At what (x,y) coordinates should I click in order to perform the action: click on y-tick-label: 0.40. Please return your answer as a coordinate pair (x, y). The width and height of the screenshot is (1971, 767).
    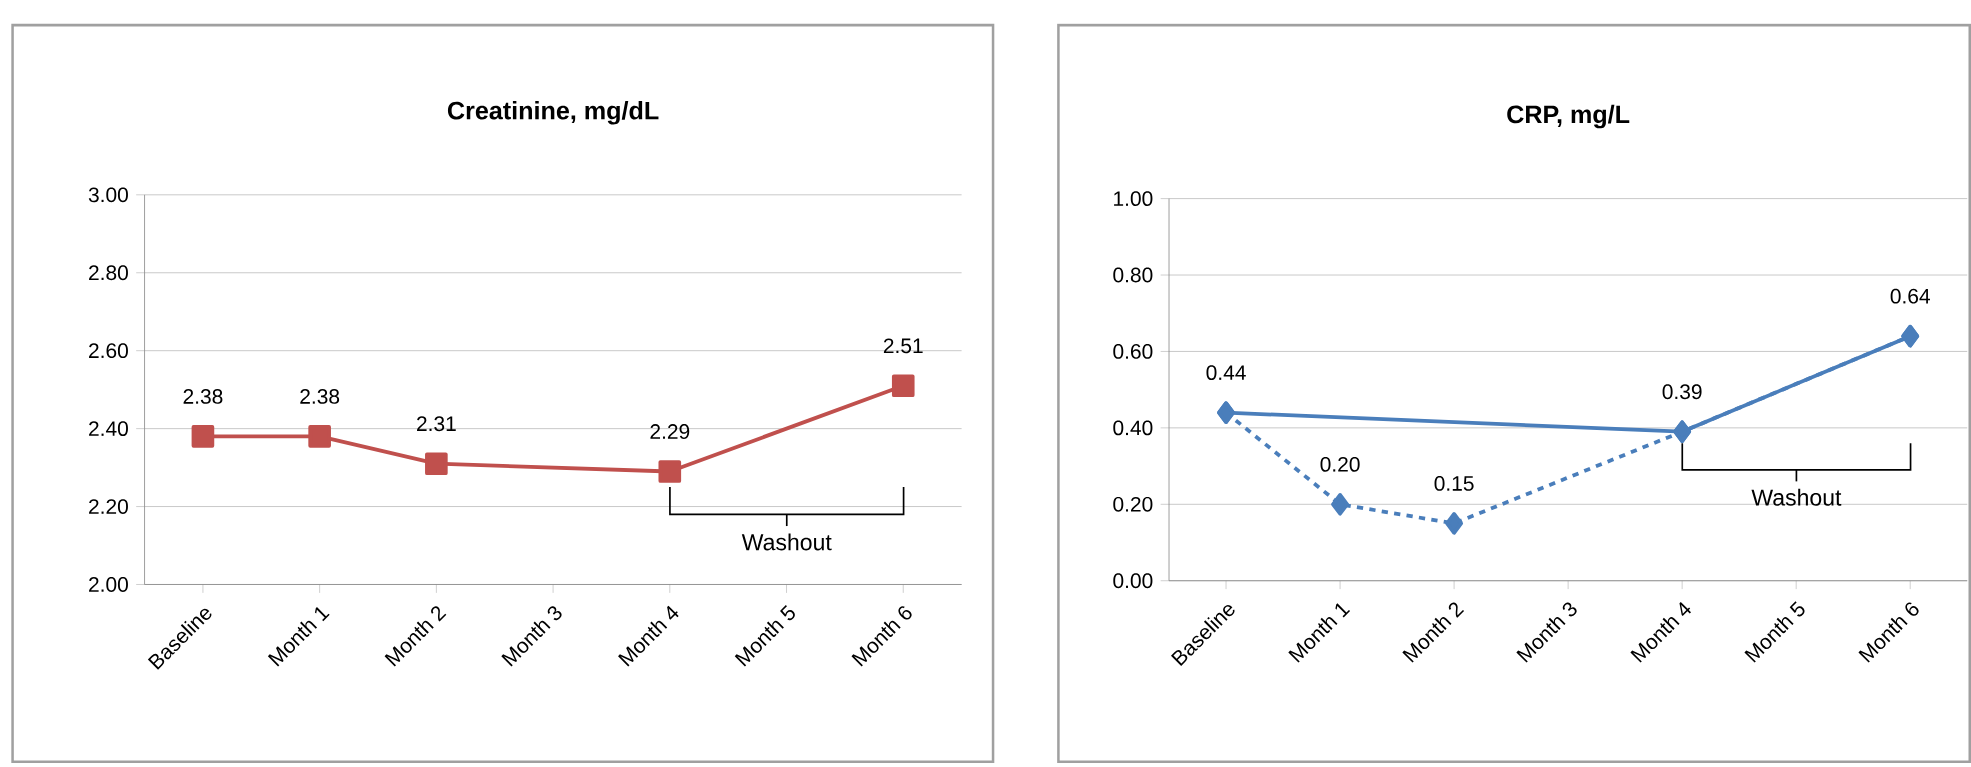
    Looking at the image, I should click on (1133, 428).